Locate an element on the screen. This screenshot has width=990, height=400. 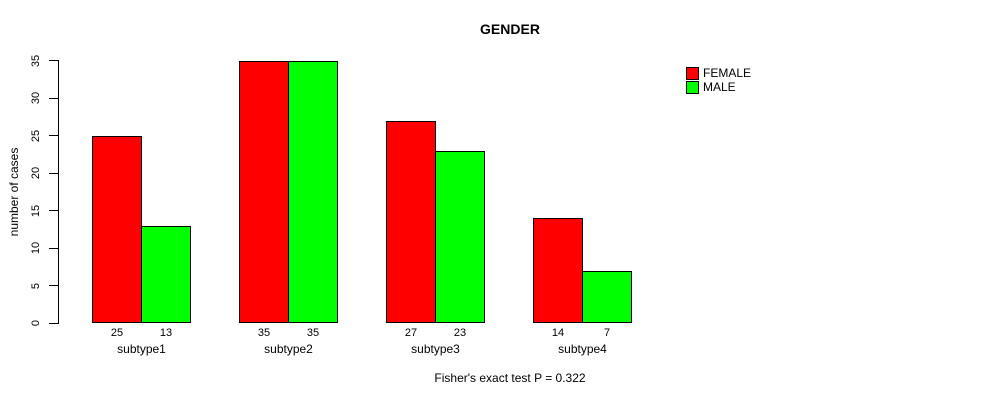
legend-item-female: FEMALE is located at coordinates (718, 73).